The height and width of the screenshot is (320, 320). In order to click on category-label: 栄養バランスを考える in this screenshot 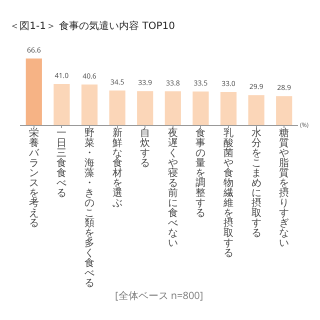, I will do `click(33, 178)`.